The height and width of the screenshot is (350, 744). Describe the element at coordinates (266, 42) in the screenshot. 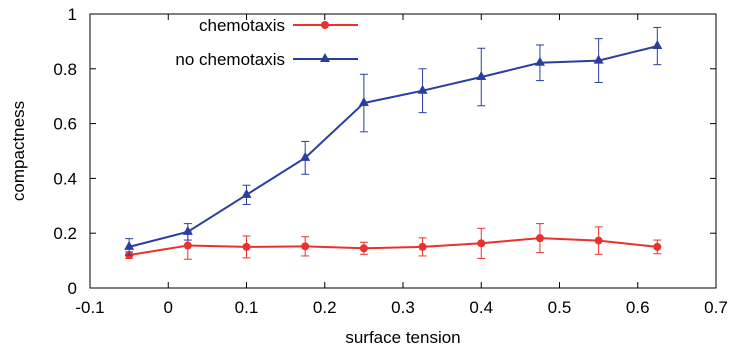

I see `legend: chemotaxis no chemotaxis` at that location.